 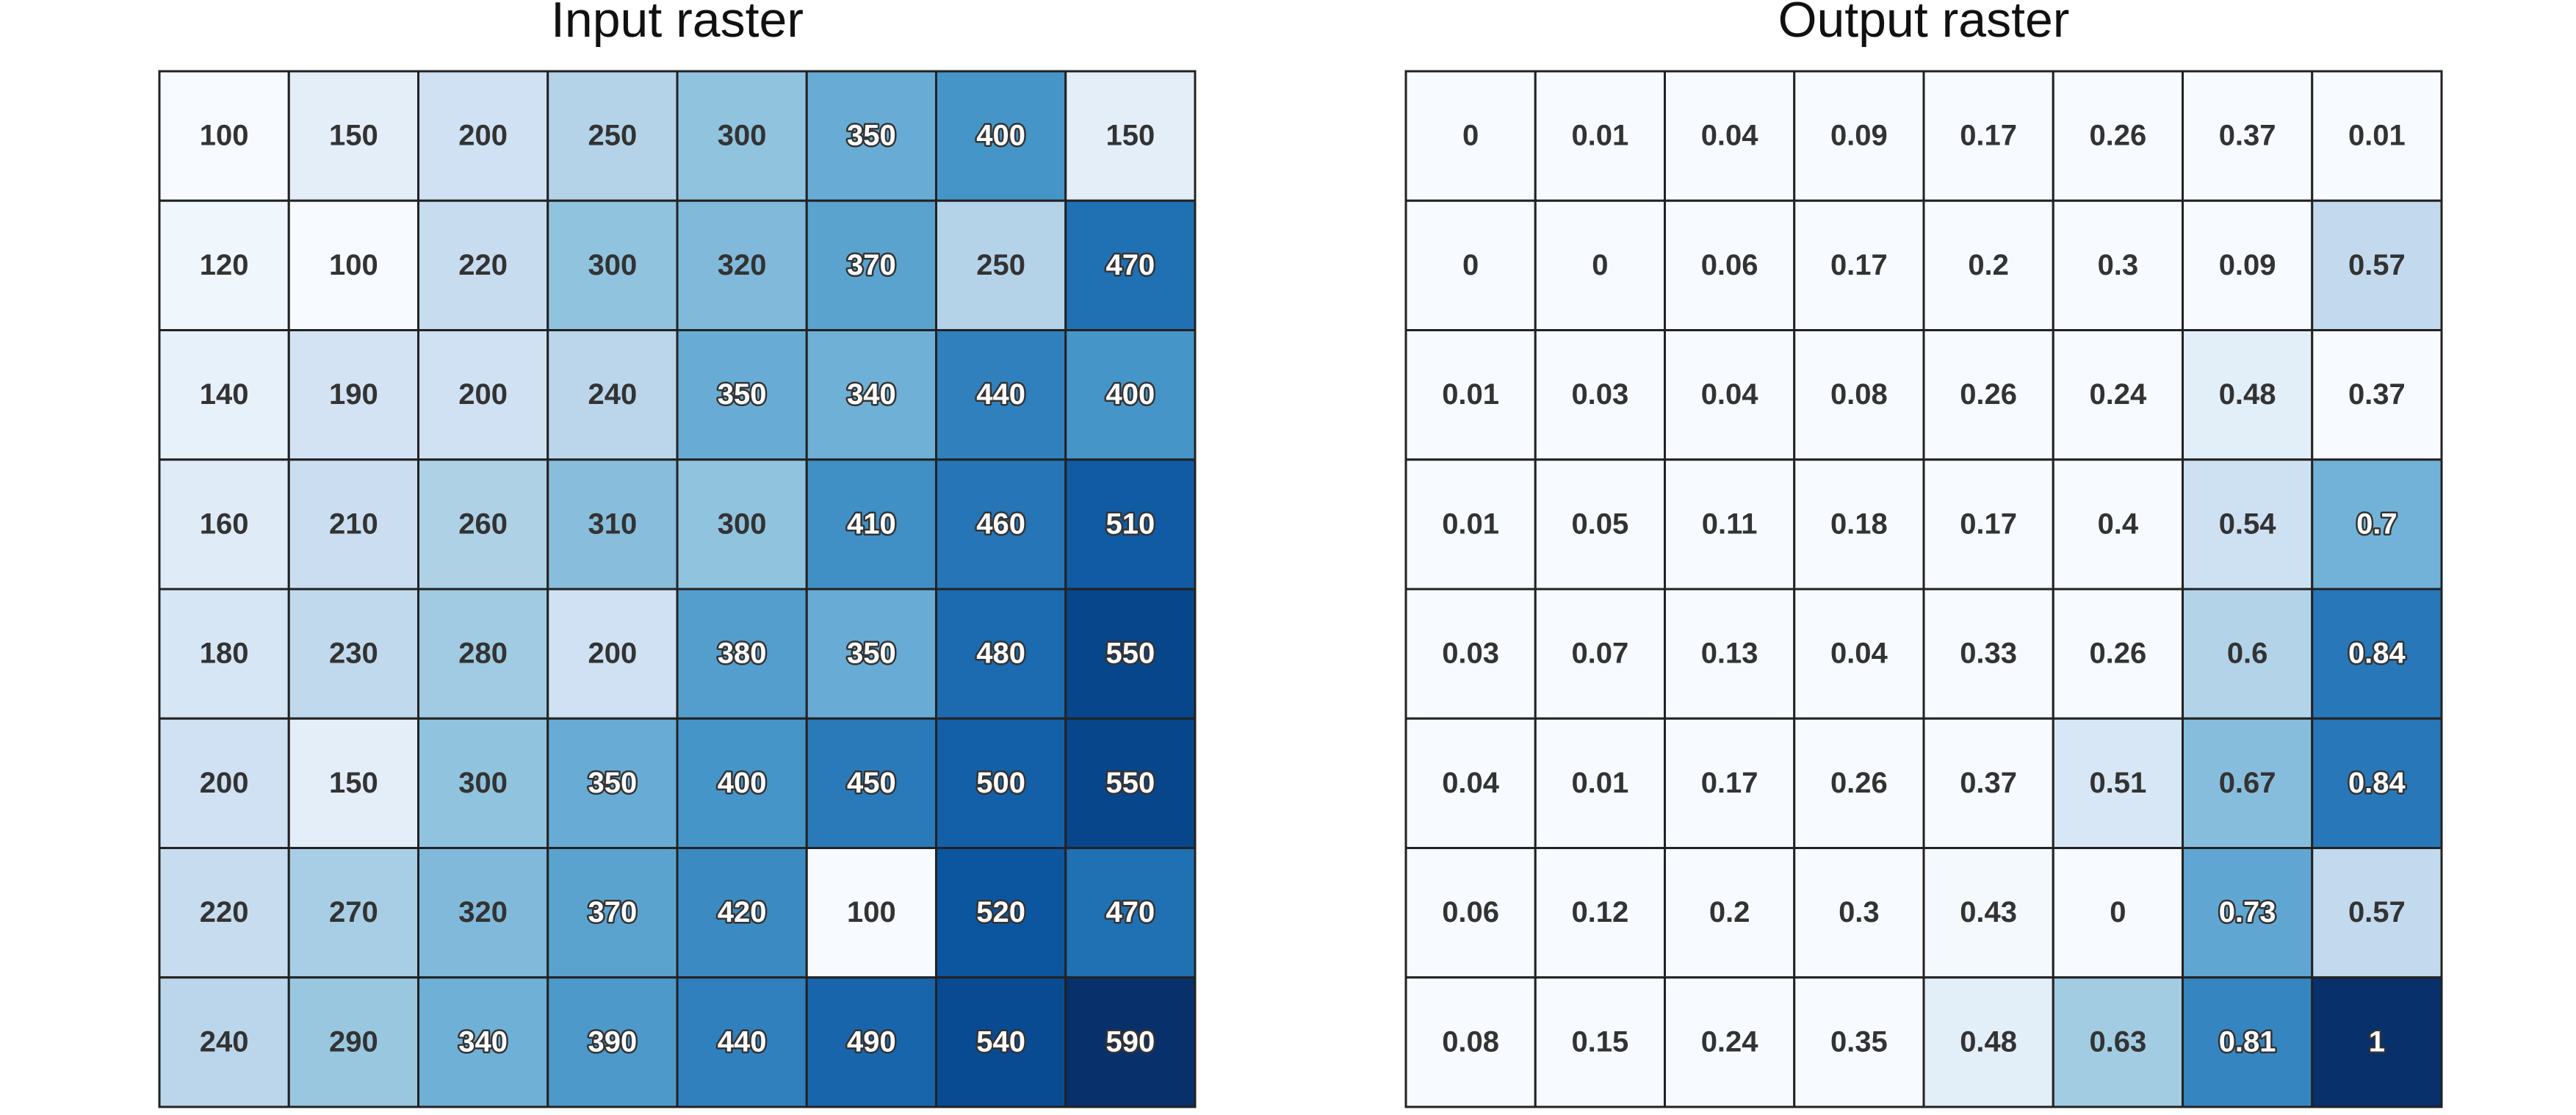 I want to click on cell-label: 0.05, so click(x=1600, y=524).